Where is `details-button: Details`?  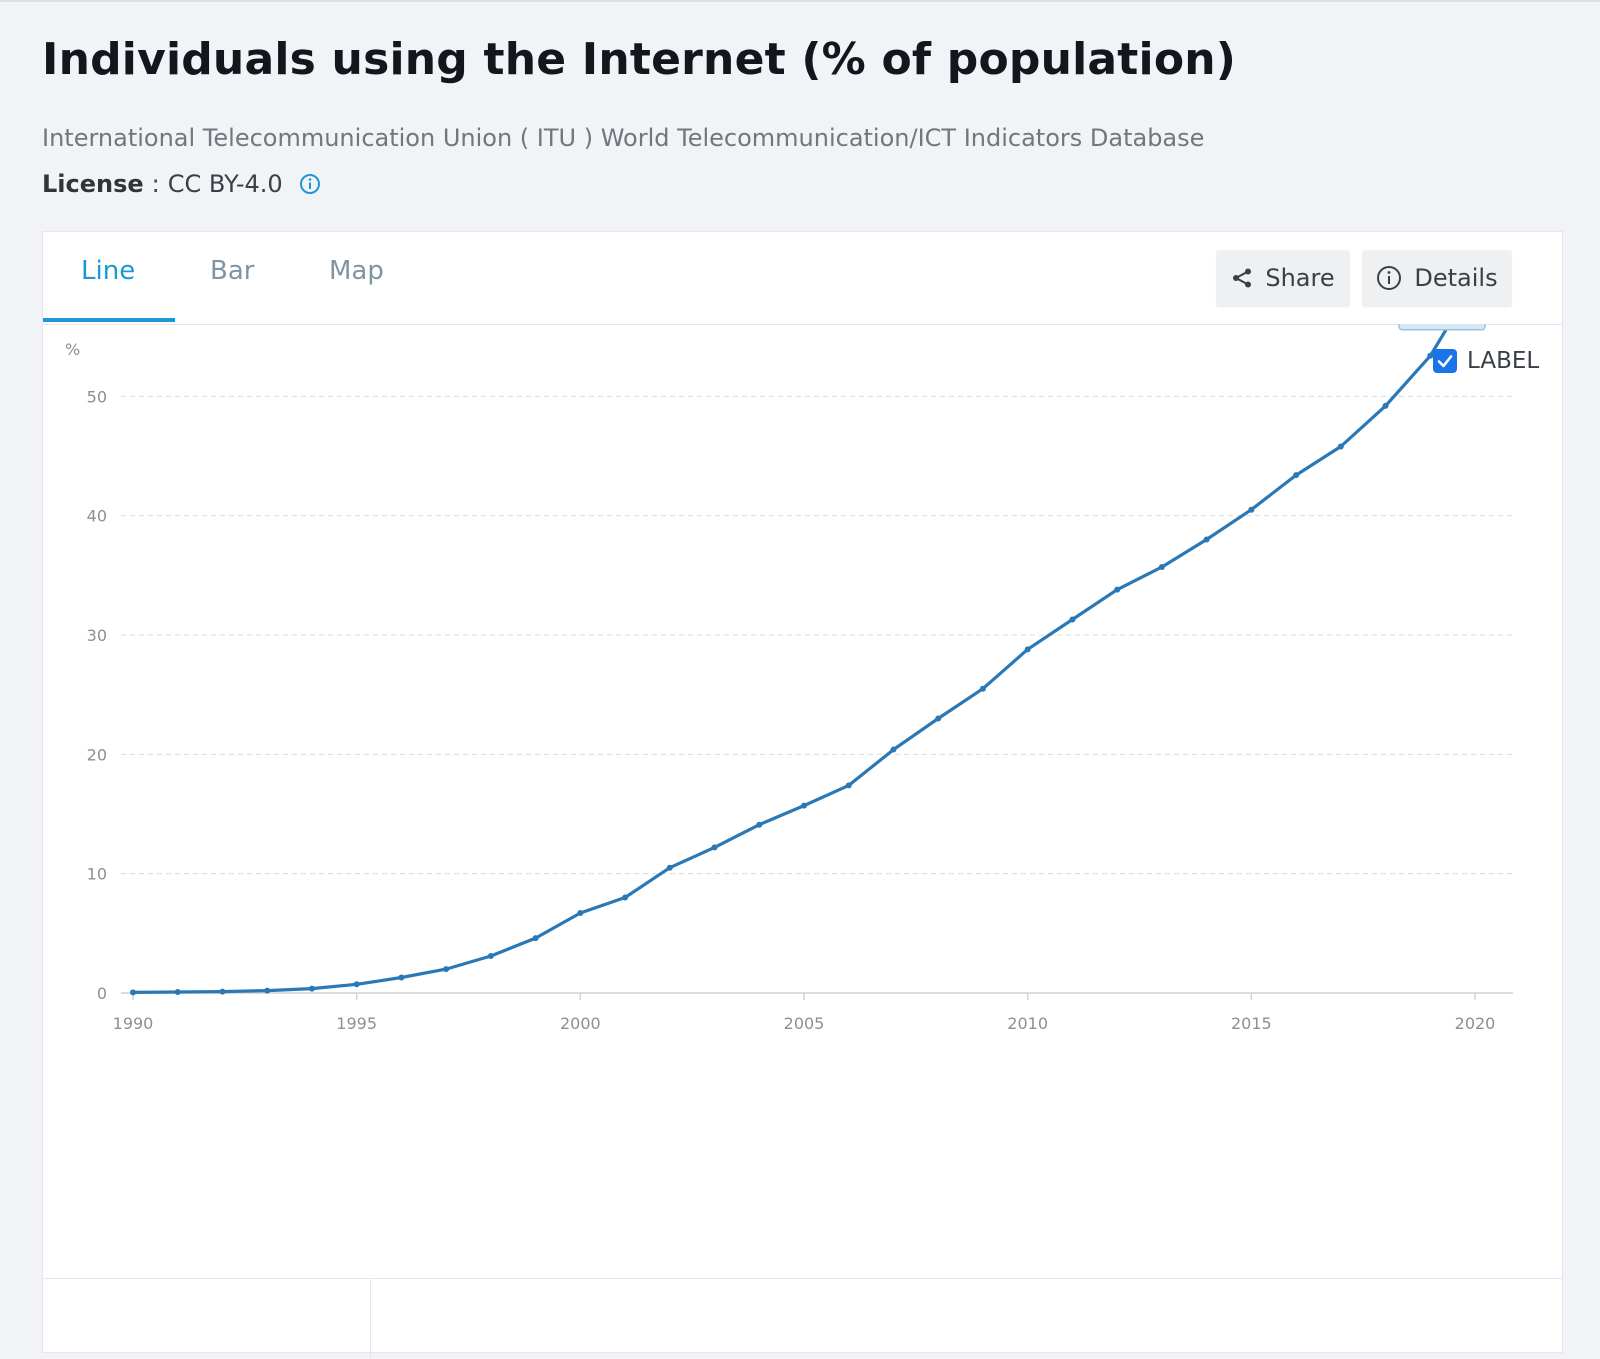 details-button: Details is located at coordinates (1437, 278).